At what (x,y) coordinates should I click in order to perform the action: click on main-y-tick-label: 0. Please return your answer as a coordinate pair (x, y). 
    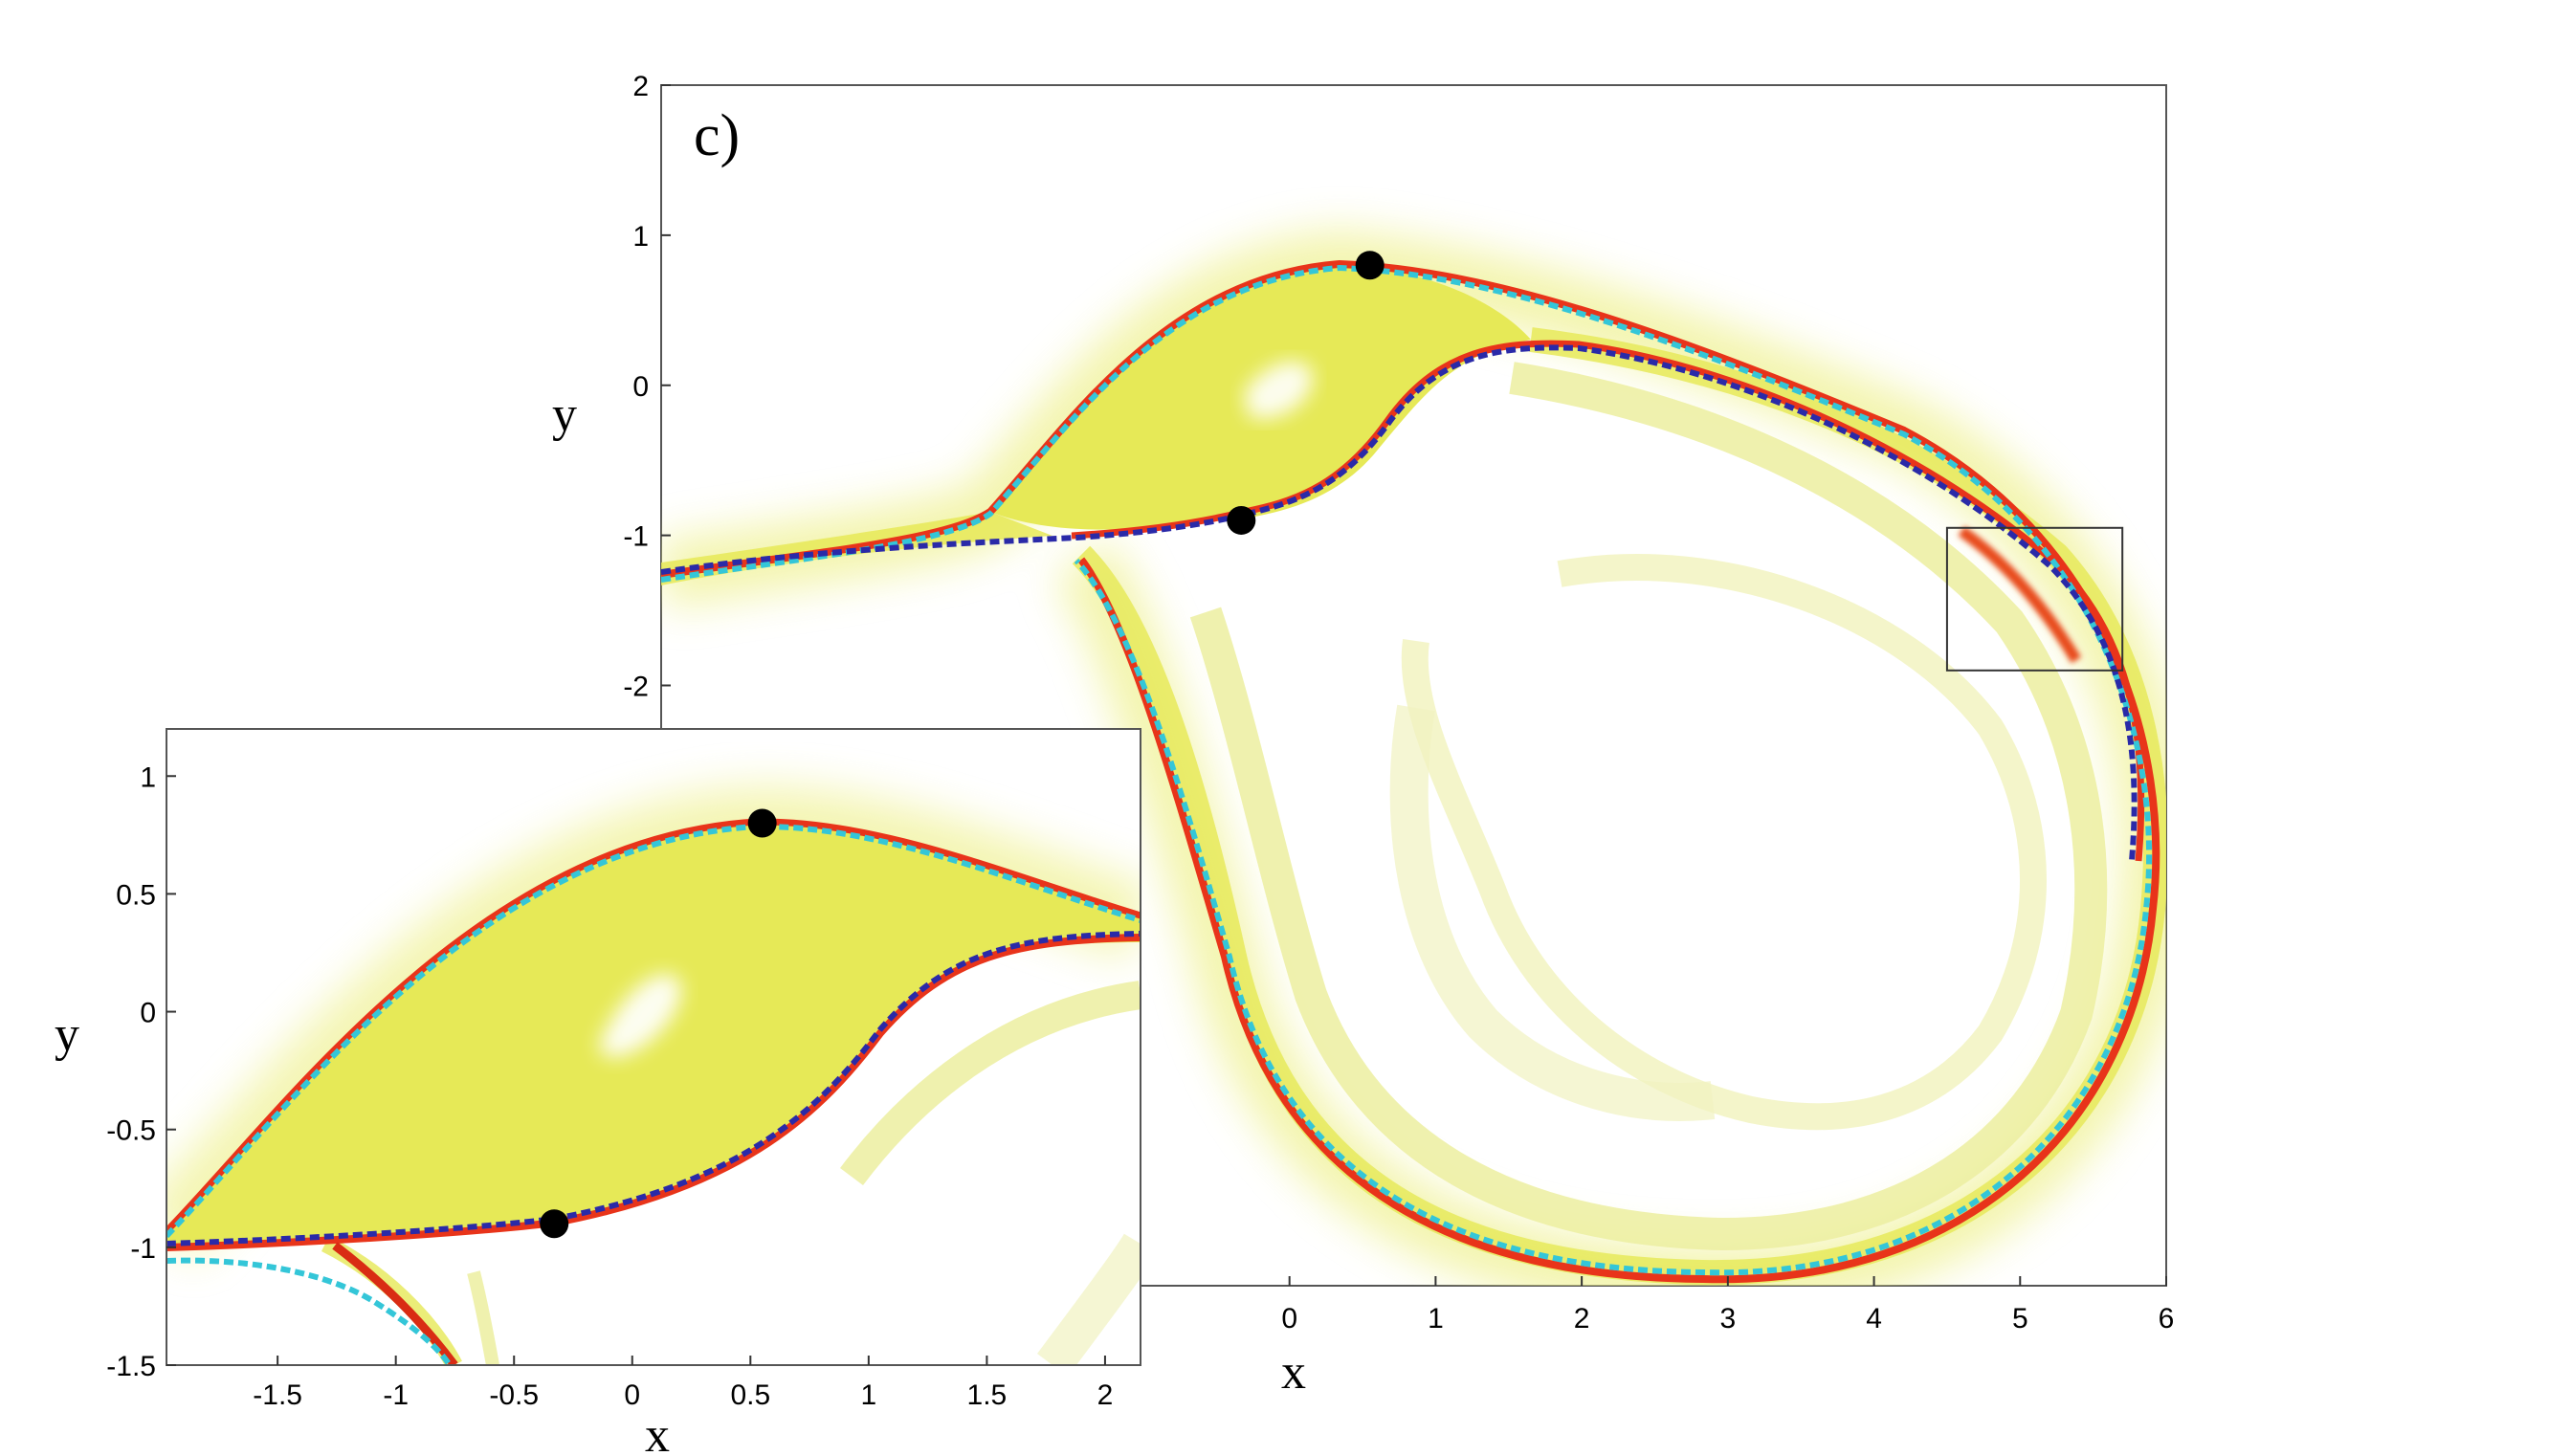
    Looking at the image, I should click on (640, 387).